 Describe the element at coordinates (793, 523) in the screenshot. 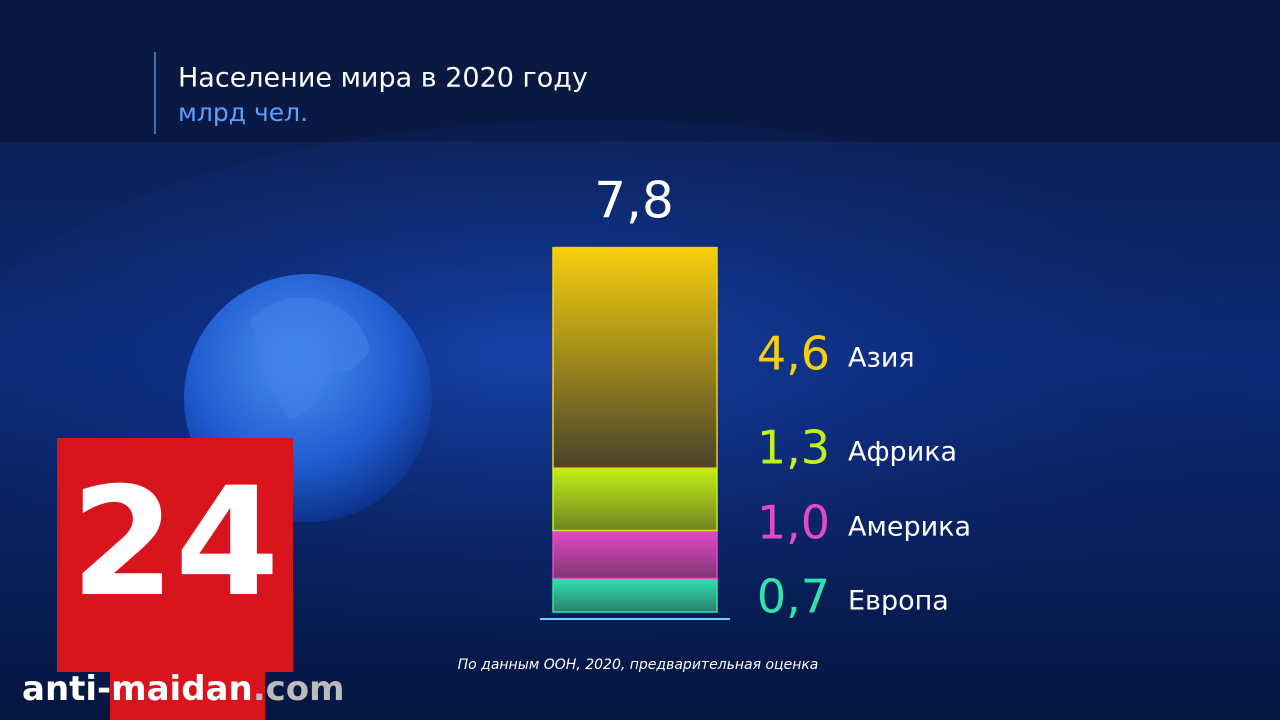

I see `value-label: 1,0` at that location.